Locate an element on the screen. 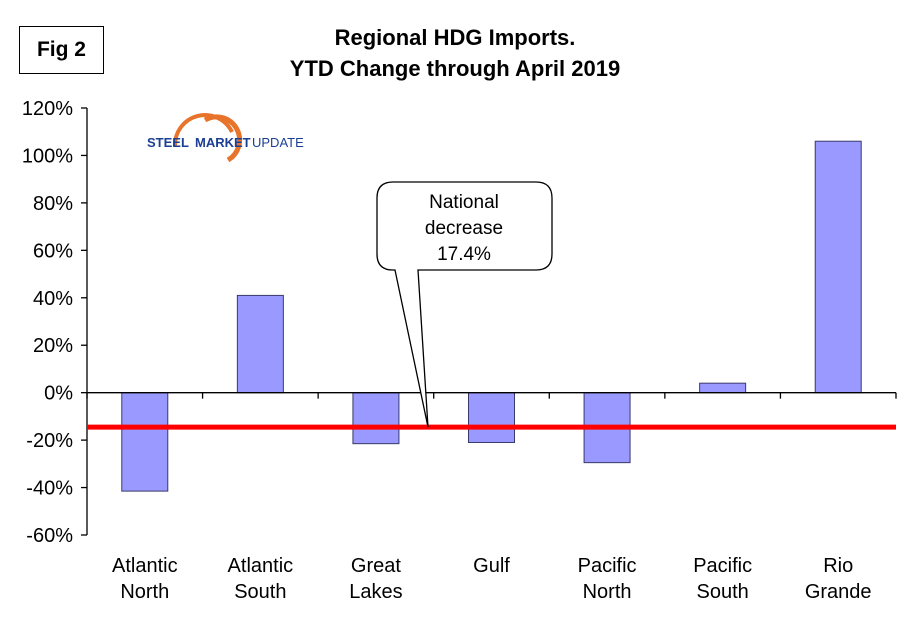 The height and width of the screenshot is (622, 910). y-tick-label: 100% is located at coordinates (47, 156).